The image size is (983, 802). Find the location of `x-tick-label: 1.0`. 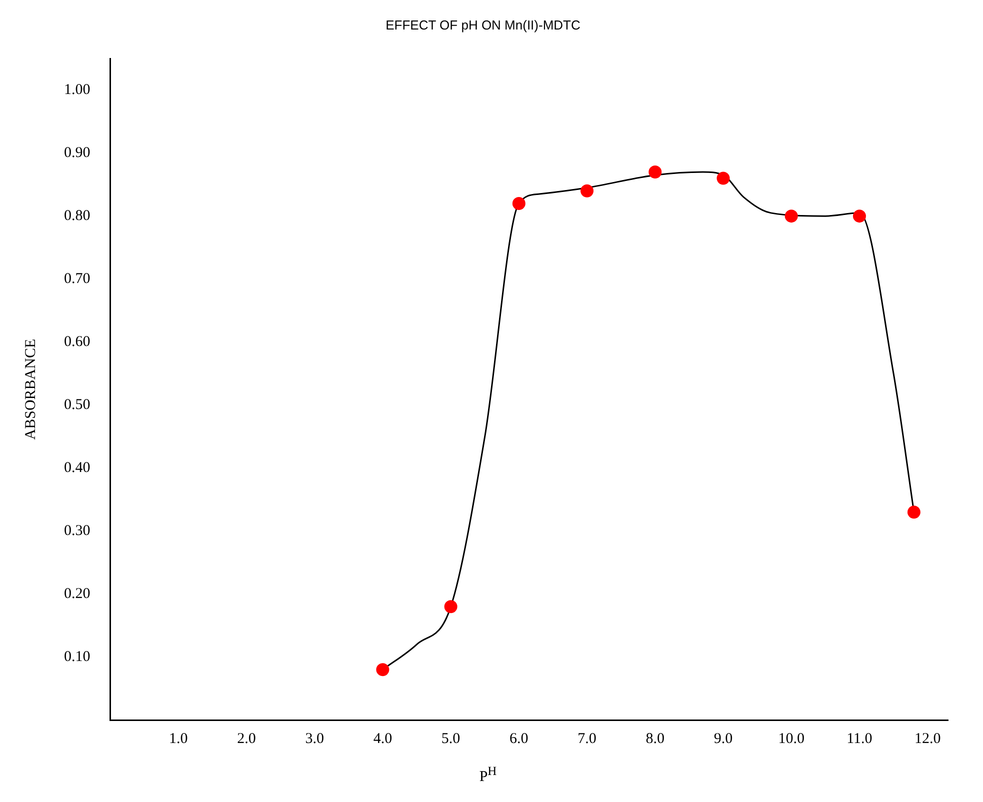

x-tick-label: 1.0 is located at coordinates (178, 738).